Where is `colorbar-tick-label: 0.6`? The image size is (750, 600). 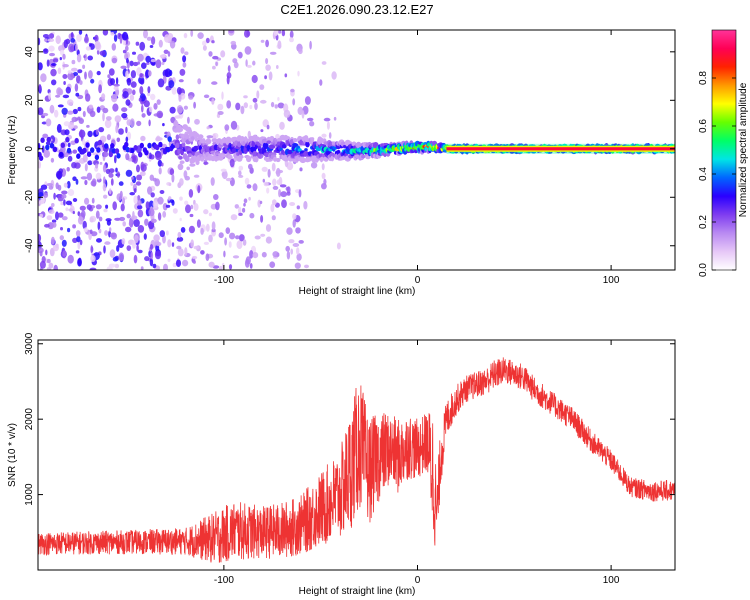
colorbar-tick-label: 0.6 is located at coordinates (703, 126).